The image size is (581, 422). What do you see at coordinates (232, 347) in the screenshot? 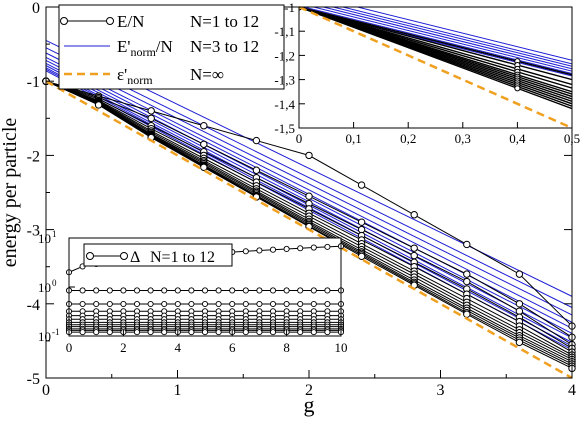
I see `inset-bottom-x-tick-label: 6` at bounding box center [232, 347].